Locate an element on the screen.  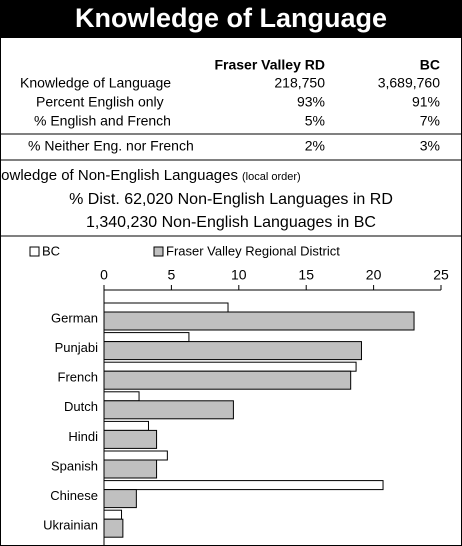
cell: 2% is located at coordinates (315, 146).